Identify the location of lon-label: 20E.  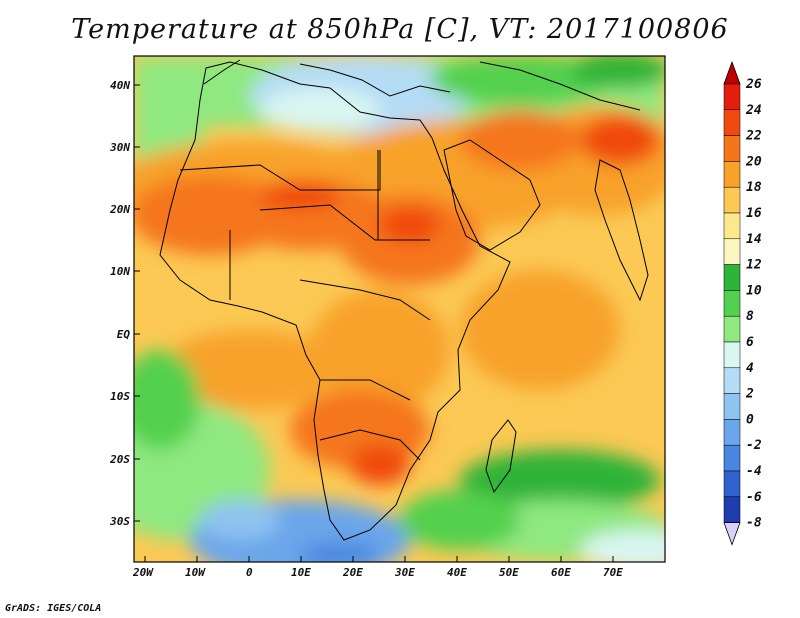
(353, 572).